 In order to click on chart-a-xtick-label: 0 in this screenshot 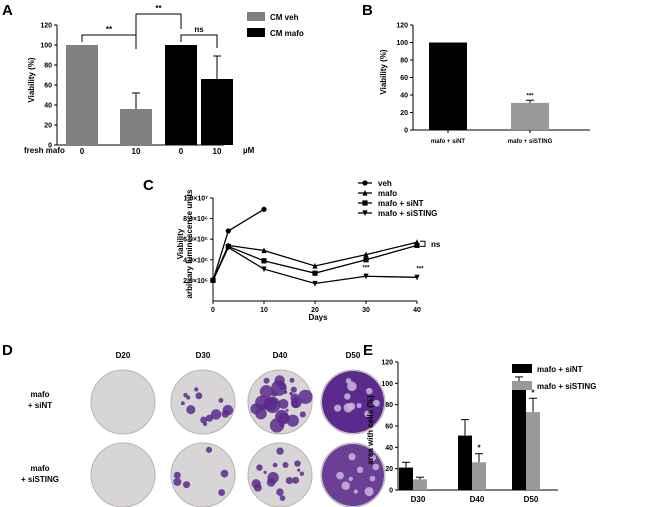, I will do `click(82, 151)`.